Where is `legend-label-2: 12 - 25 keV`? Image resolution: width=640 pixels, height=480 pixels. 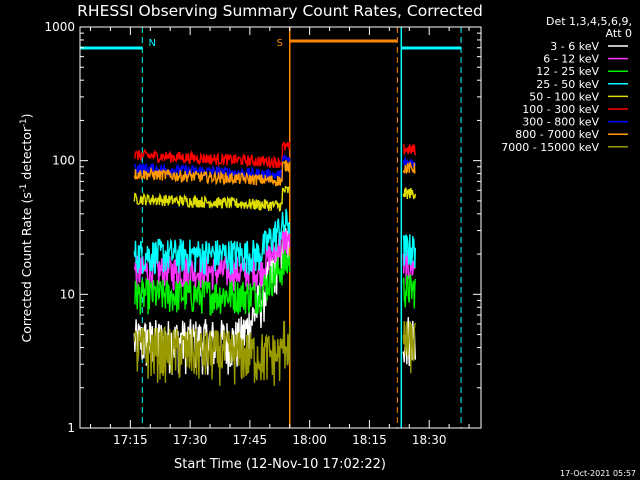
legend-label-2: 12 - 25 keV is located at coordinates (567, 71).